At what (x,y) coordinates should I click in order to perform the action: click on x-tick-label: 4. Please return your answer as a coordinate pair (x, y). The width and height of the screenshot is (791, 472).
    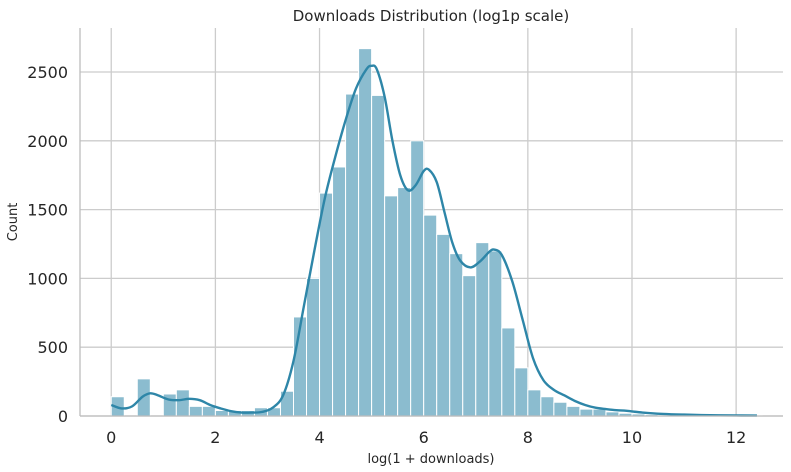
    Looking at the image, I should click on (319, 437).